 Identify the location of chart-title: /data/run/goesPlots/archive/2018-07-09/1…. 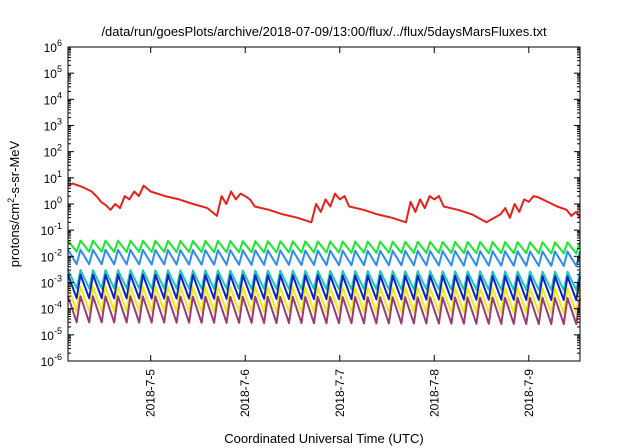
(324, 31).